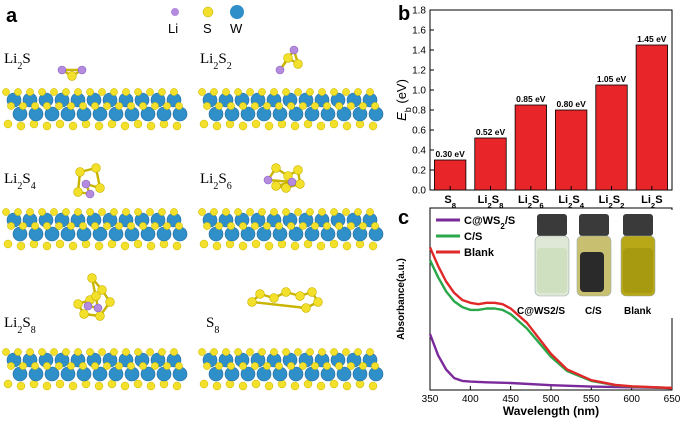  Describe the element at coordinates (551, 399) in the screenshot. I see `x-tick-label: 500` at that location.